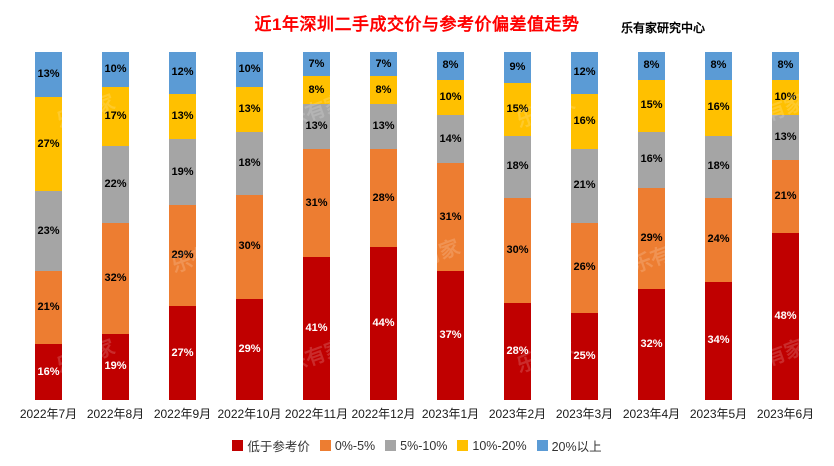  What do you see at coordinates (651, 237) in the screenshot?
I see `bar-segment-label: 29%` at bounding box center [651, 237].